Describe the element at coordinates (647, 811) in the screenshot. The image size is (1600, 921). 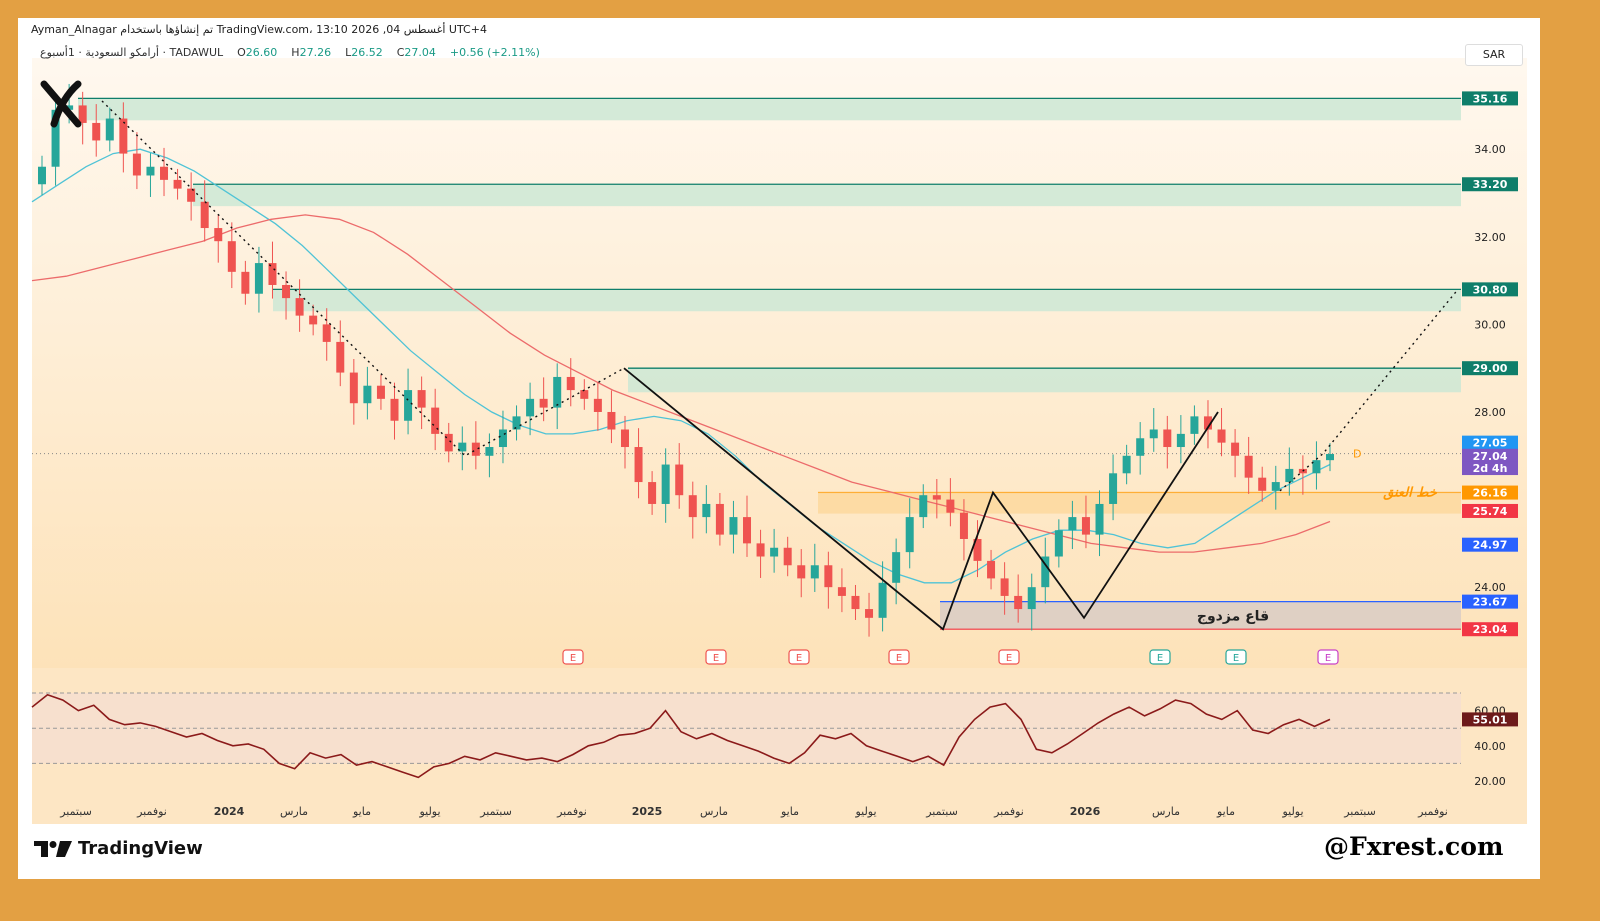
I see `x-axis-label: 2025` at that location.